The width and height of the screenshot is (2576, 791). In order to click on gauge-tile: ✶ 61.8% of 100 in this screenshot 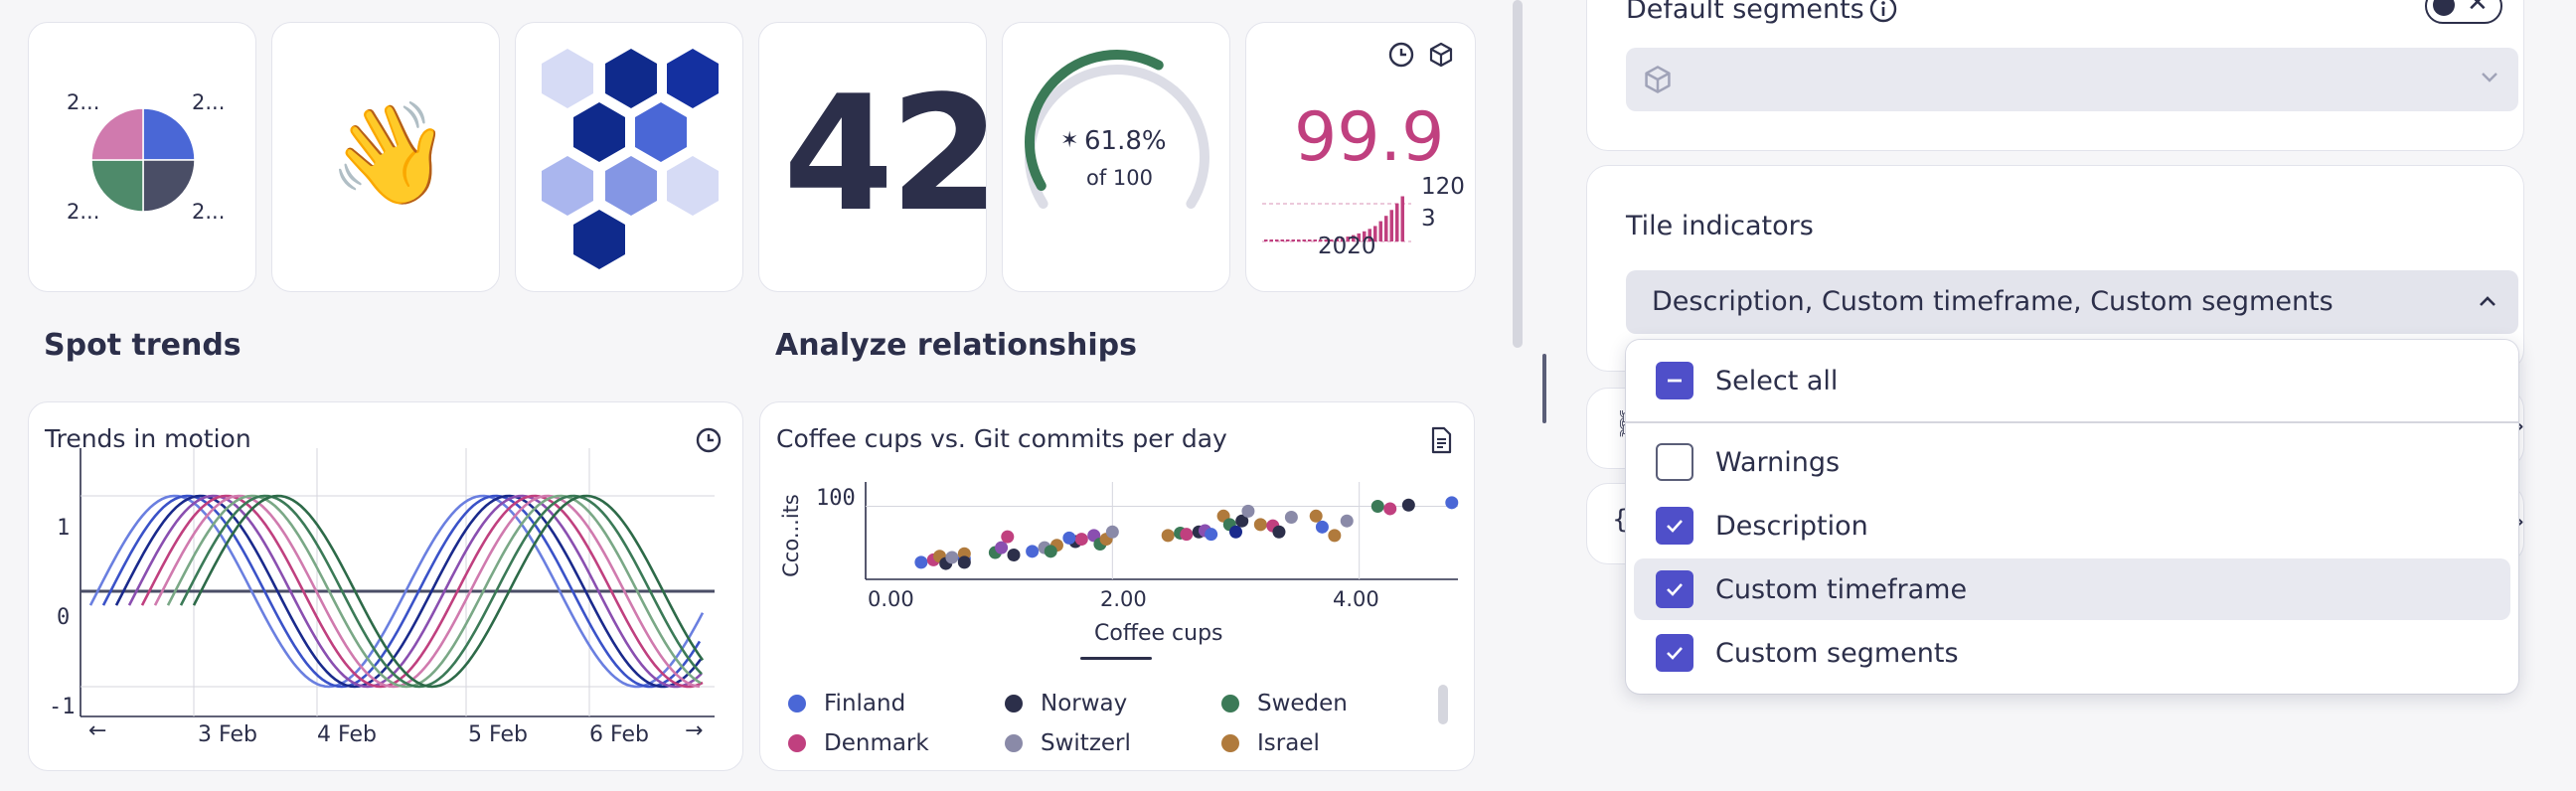, I will do `click(1116, 157)`.